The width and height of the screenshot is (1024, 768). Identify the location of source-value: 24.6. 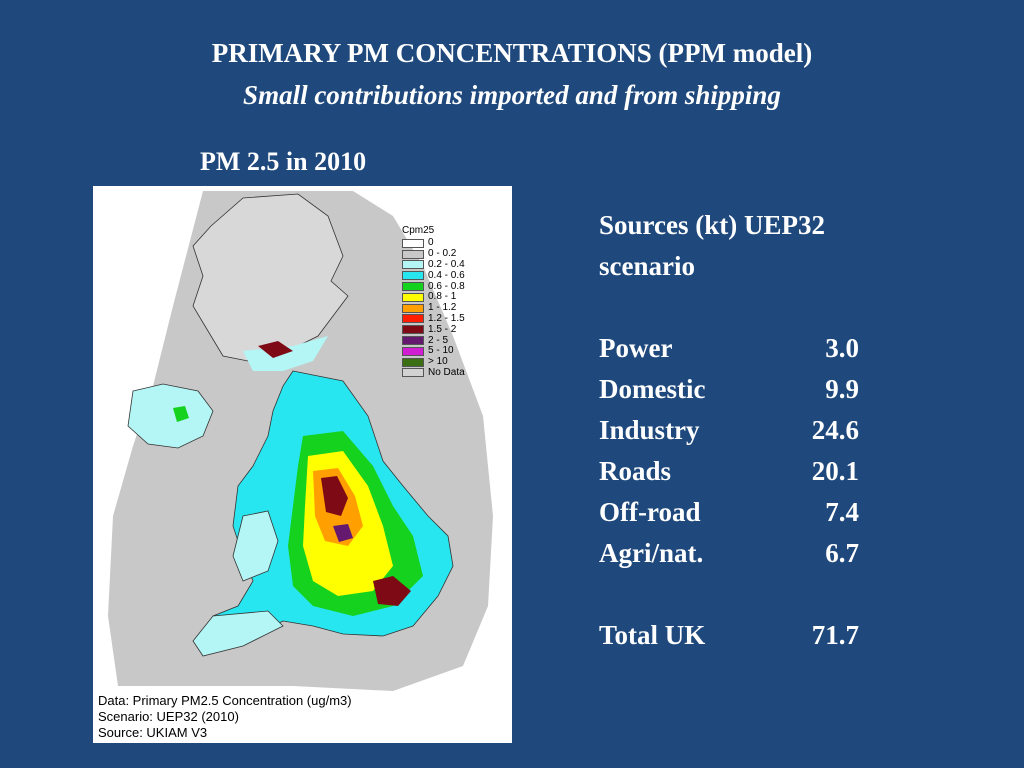
(835, 430).